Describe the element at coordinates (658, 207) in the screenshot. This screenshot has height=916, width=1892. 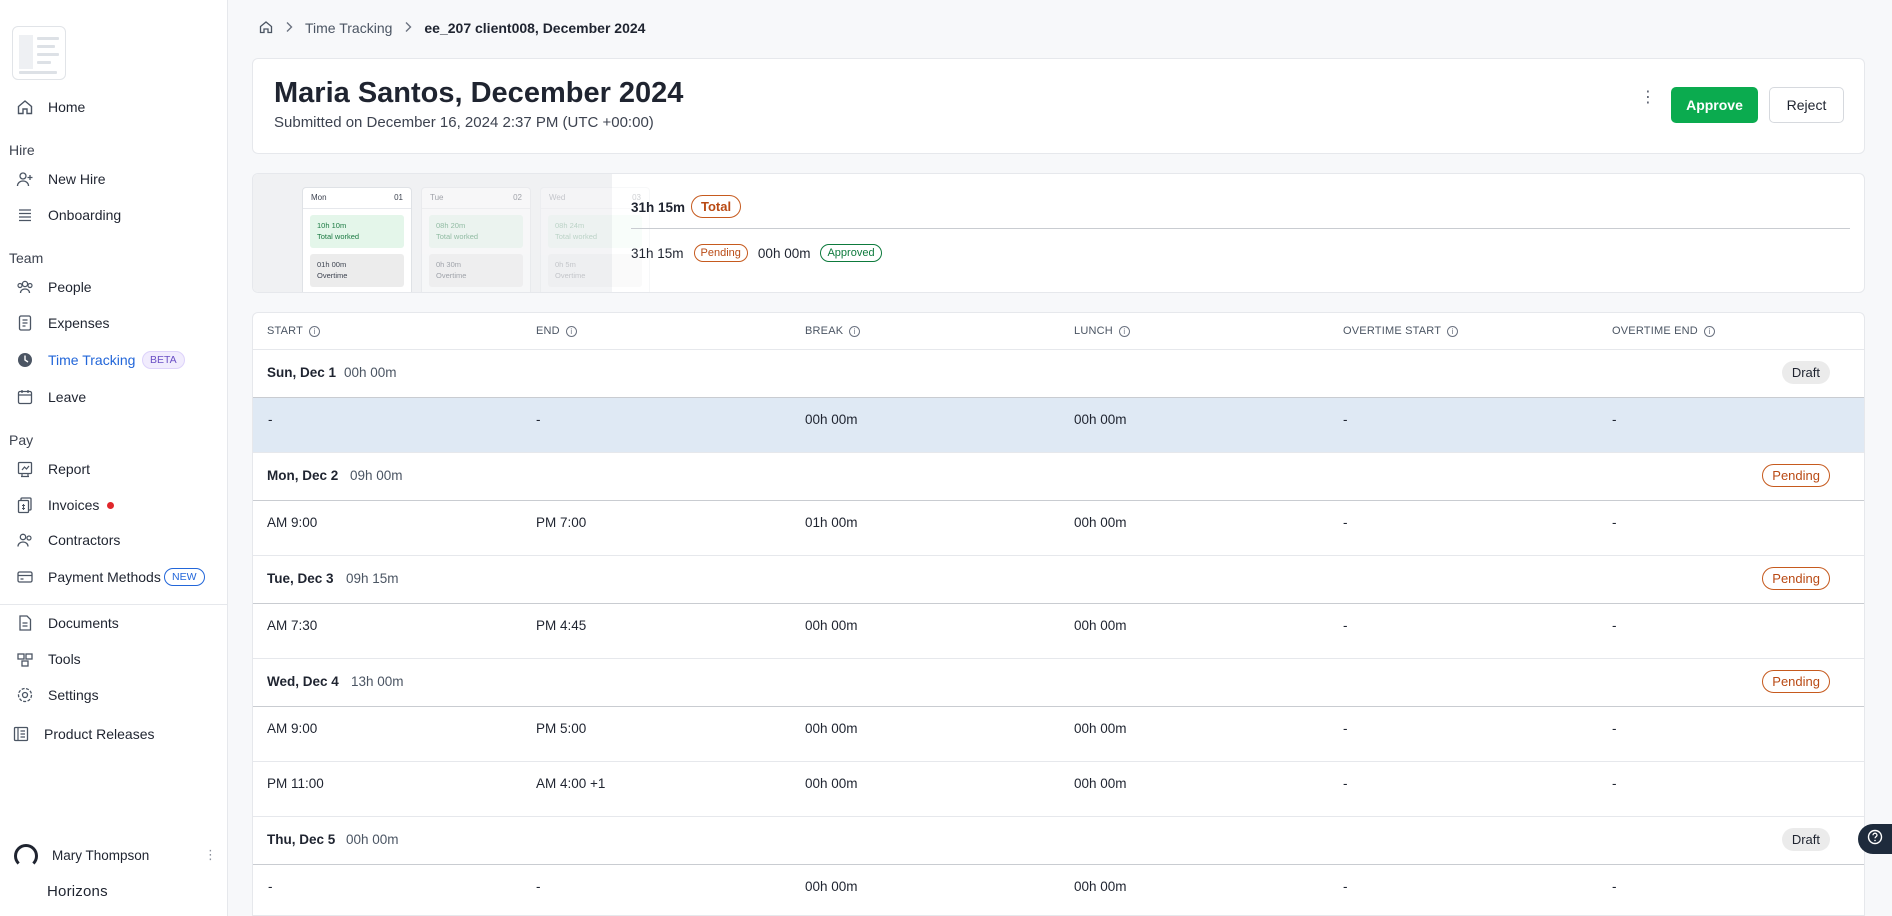
I see `total-hours: 31h 15m` at that location.